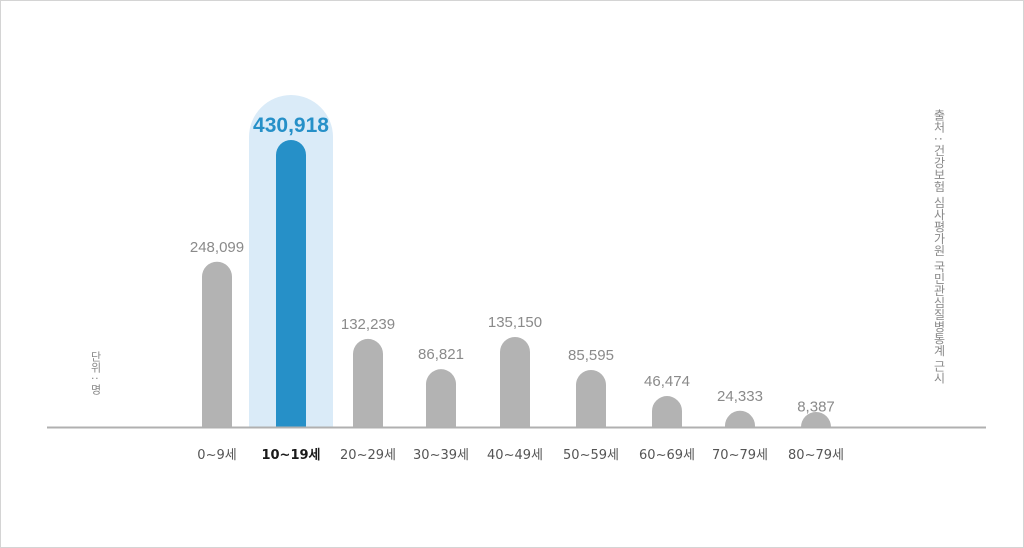 The image size is (1024, 548). I want to click on value-label-7: 24,333, so click(740, 396).